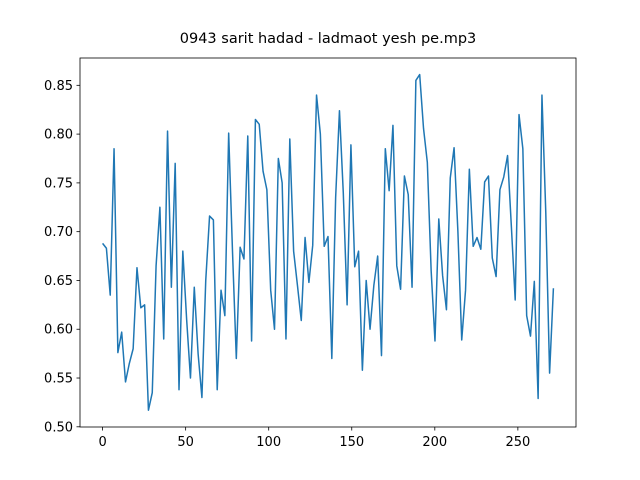 The width and height of the screenshot is (640, 480). I want to click on y-tick-label: 0.70, so click(58, 232).